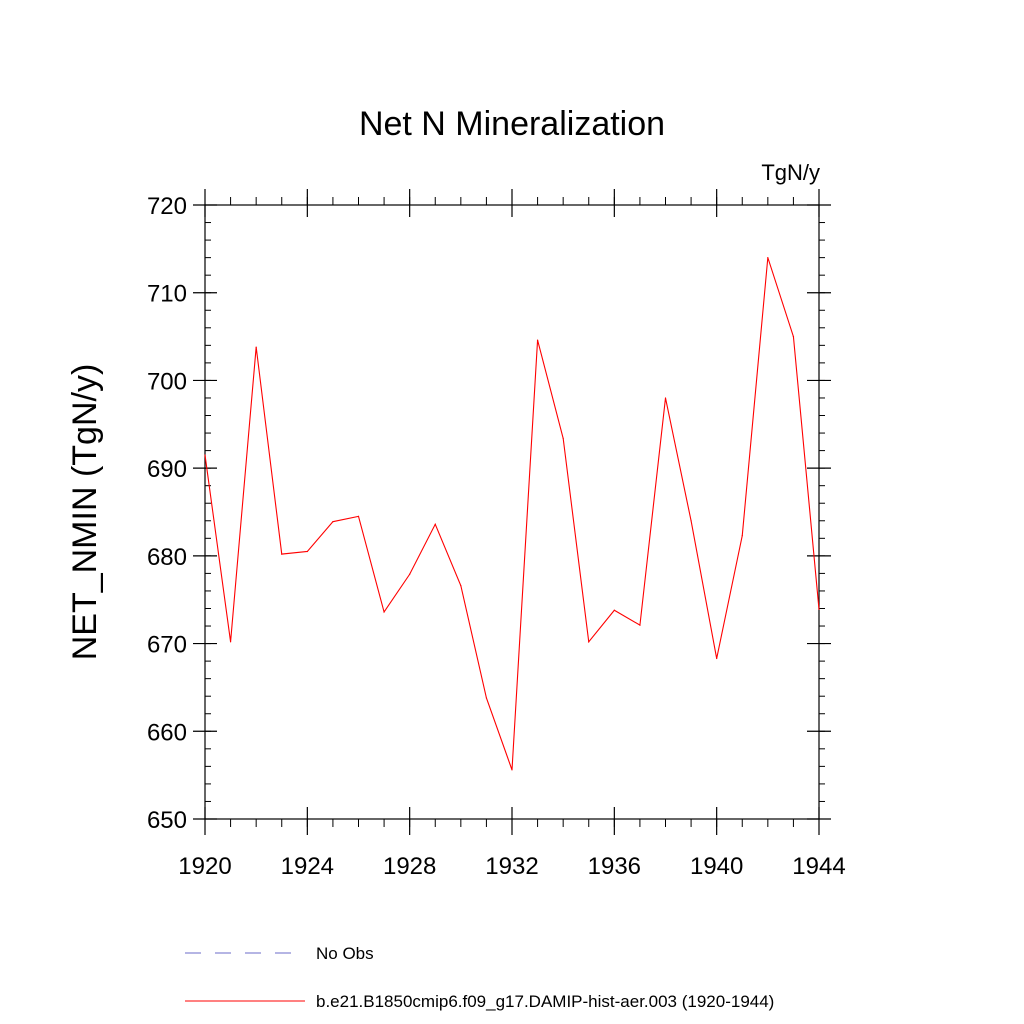 This screenshot has height=1024, width=1024. Describe the element at coordinates (167, 294) in the screenshot. I see `y-tick-label: 710` at that location.